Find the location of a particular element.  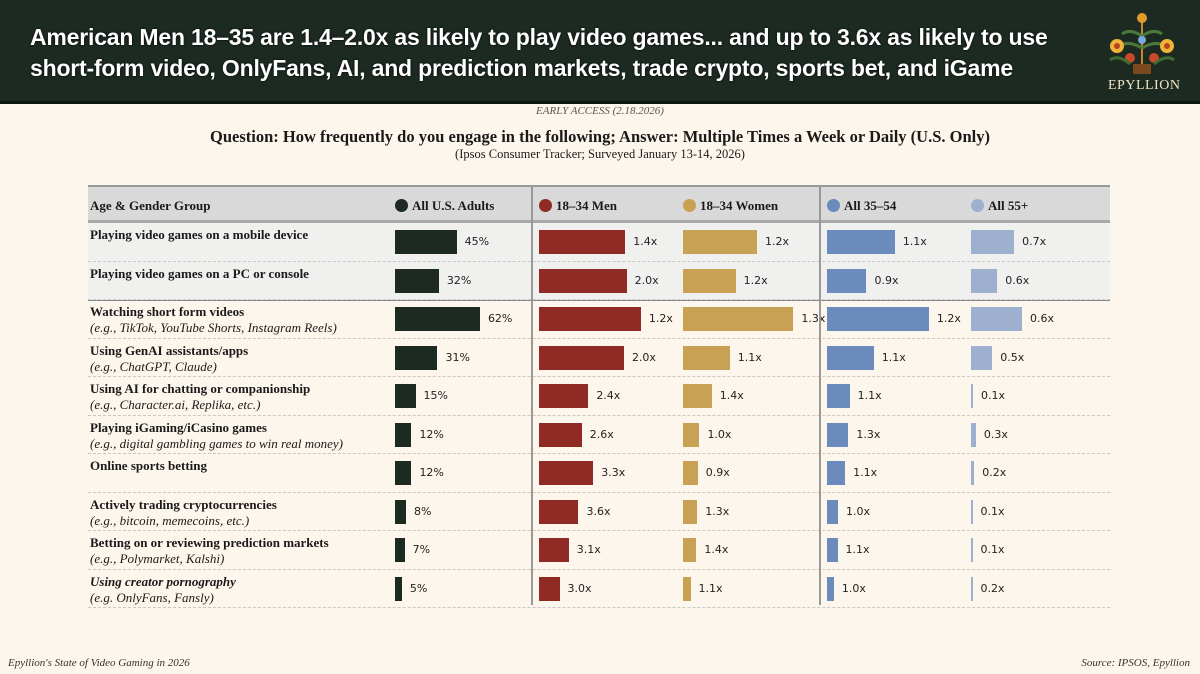

header-row-label: Age & Gender Group is located at coordinates (150, 205).